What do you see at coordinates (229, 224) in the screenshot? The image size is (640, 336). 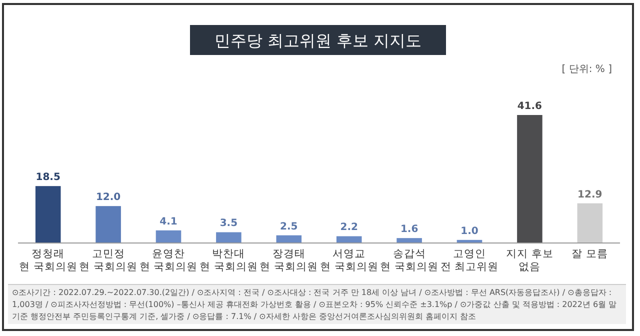 I see `data-label: 3.5` at bounding box center [229, 224].